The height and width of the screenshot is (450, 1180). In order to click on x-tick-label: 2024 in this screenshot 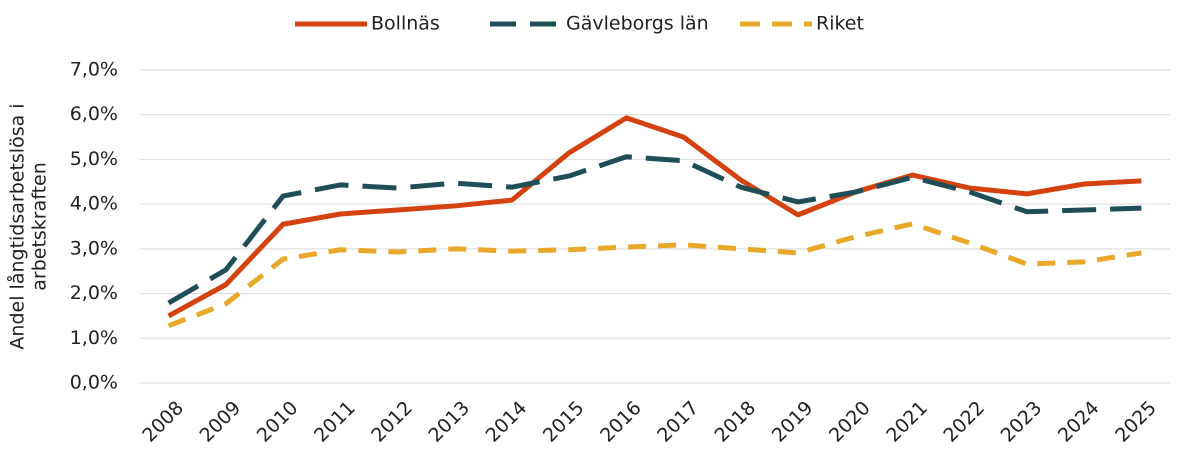, I will do `click(1079, 422)`.